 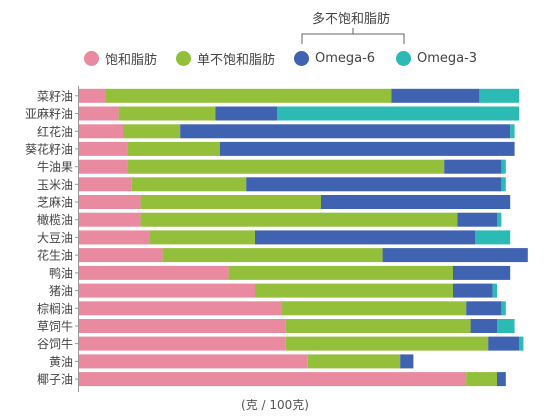 What do you see at coordinates (131, 60) in the screenshot?
I see `legend-label-saturated: 饱和脂肪` at bounding box center [131, 60].